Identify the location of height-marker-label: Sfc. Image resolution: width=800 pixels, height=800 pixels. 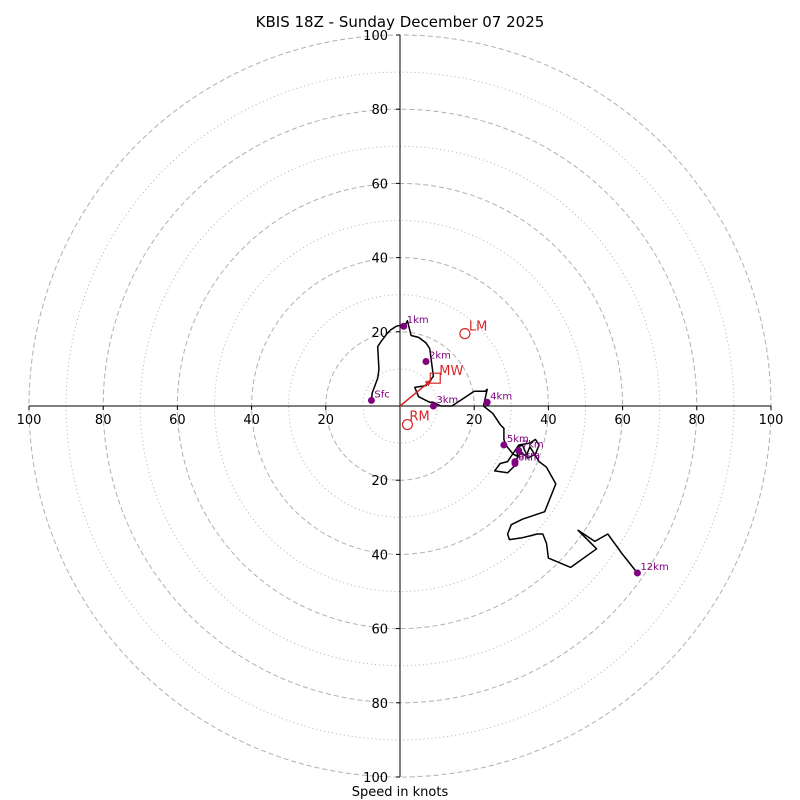
(381, 394).